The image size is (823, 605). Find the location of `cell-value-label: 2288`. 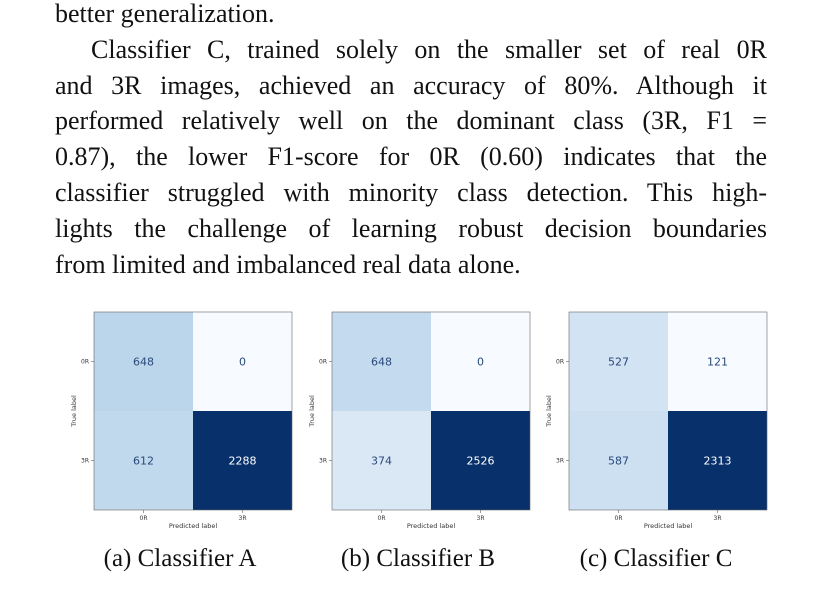

cell-value-label: 2288 is located at coordinates (243, 461).